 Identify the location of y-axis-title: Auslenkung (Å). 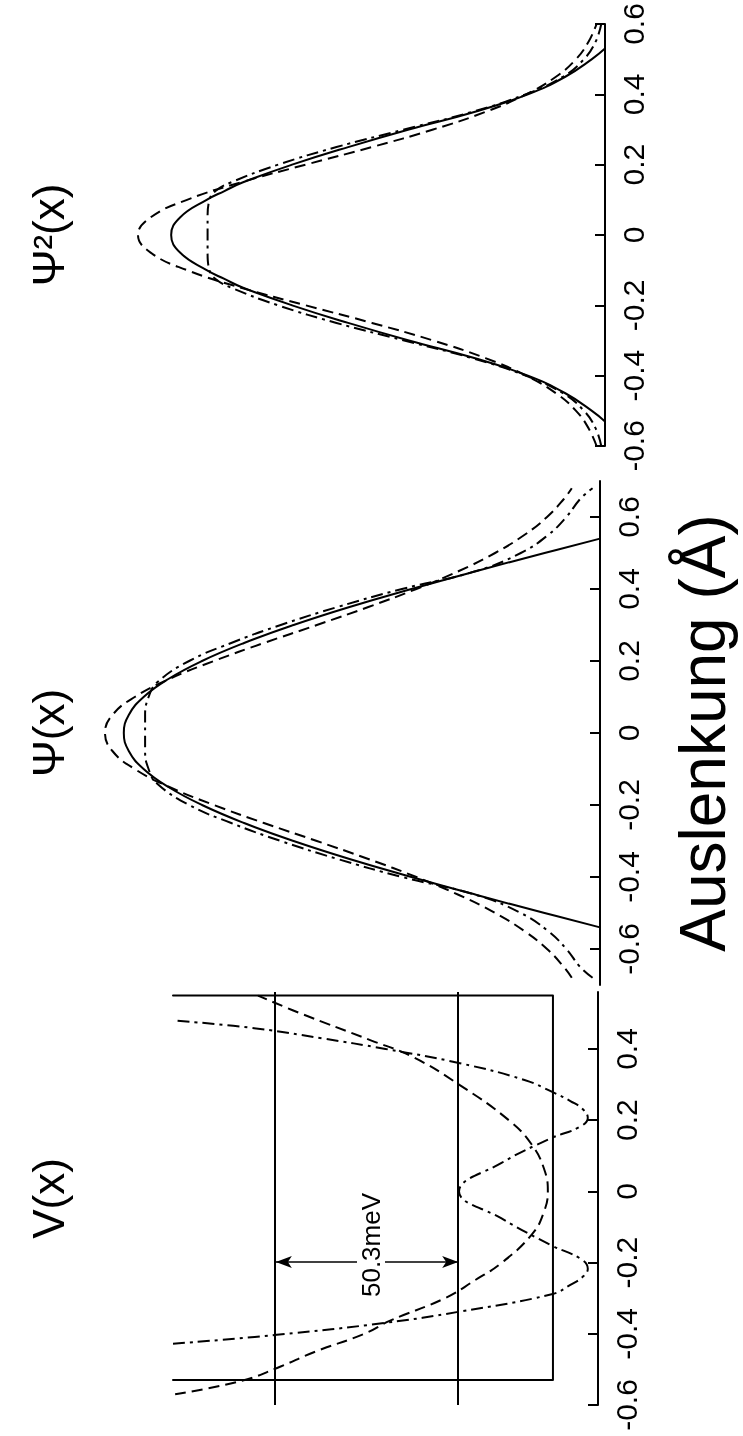
(703, 733).